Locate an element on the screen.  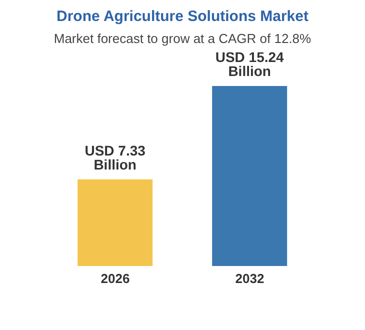
data-label: USD 7.33 Billion is located at coordinates (115, 157).